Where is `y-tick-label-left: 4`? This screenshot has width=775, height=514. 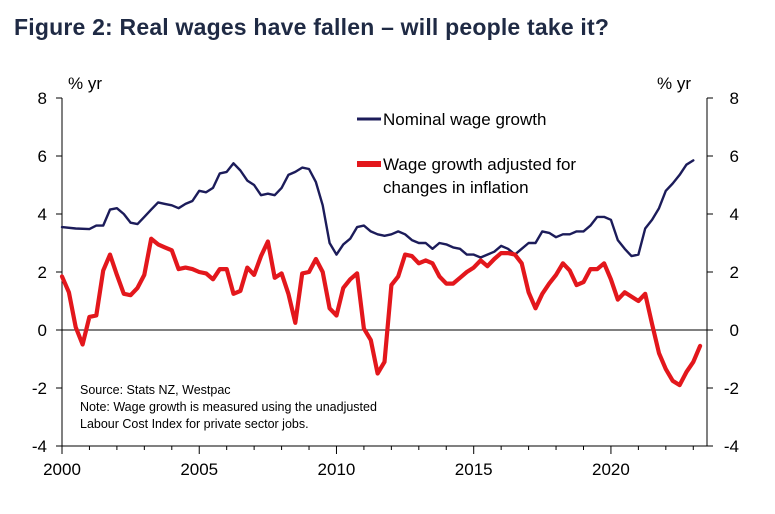
y-tick-label-left: 4 is located at coordinates (42, 214).